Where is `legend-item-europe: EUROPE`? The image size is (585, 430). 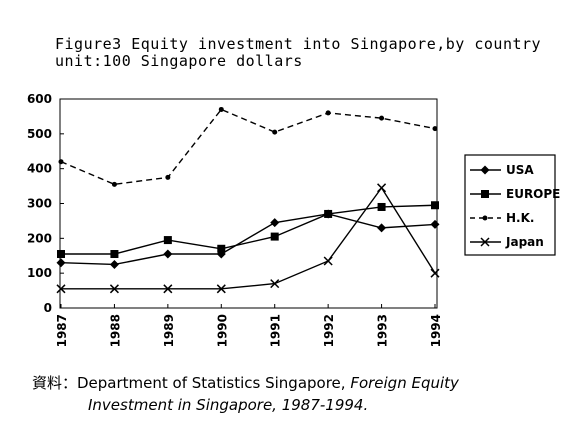
legend-item-europe: EUROPE is located at coordinates (515, 194).